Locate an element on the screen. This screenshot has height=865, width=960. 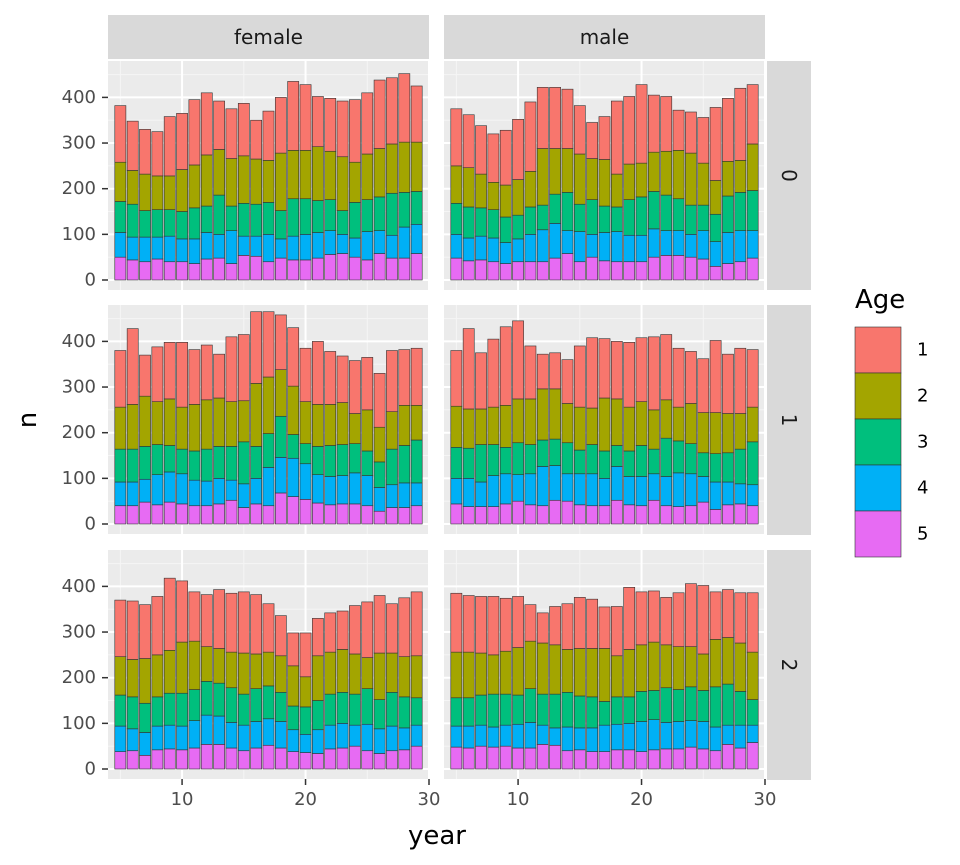
x-tick-label: 20 is located at coordinates (641, 799).